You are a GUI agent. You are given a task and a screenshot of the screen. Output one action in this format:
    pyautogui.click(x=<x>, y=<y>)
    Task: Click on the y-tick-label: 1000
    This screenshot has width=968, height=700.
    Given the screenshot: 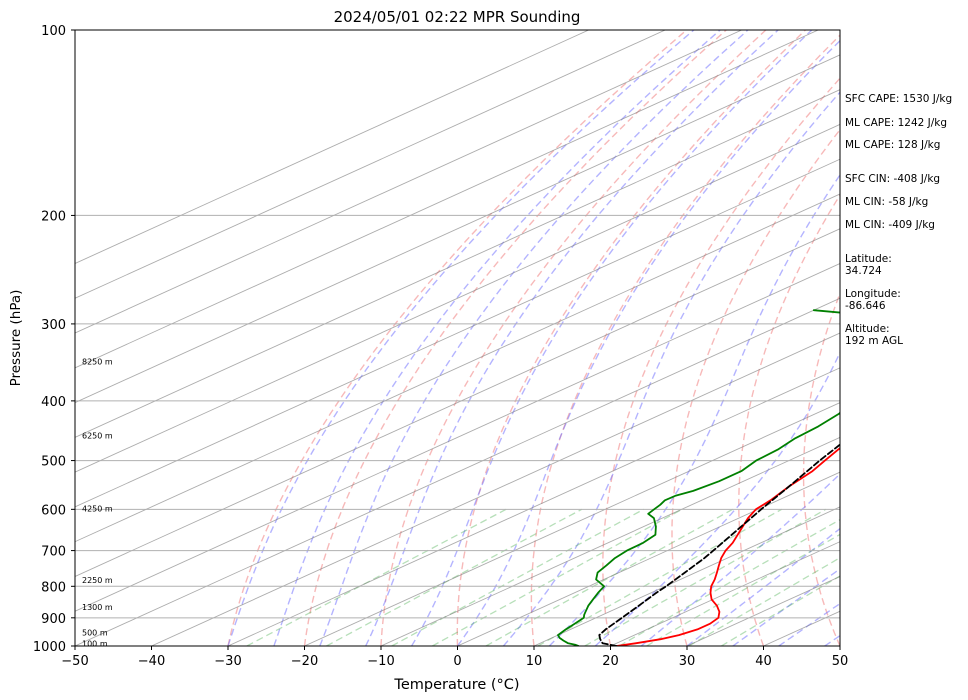 What is the action you would take?
    pyautogui.click(x=49, y=647)
    